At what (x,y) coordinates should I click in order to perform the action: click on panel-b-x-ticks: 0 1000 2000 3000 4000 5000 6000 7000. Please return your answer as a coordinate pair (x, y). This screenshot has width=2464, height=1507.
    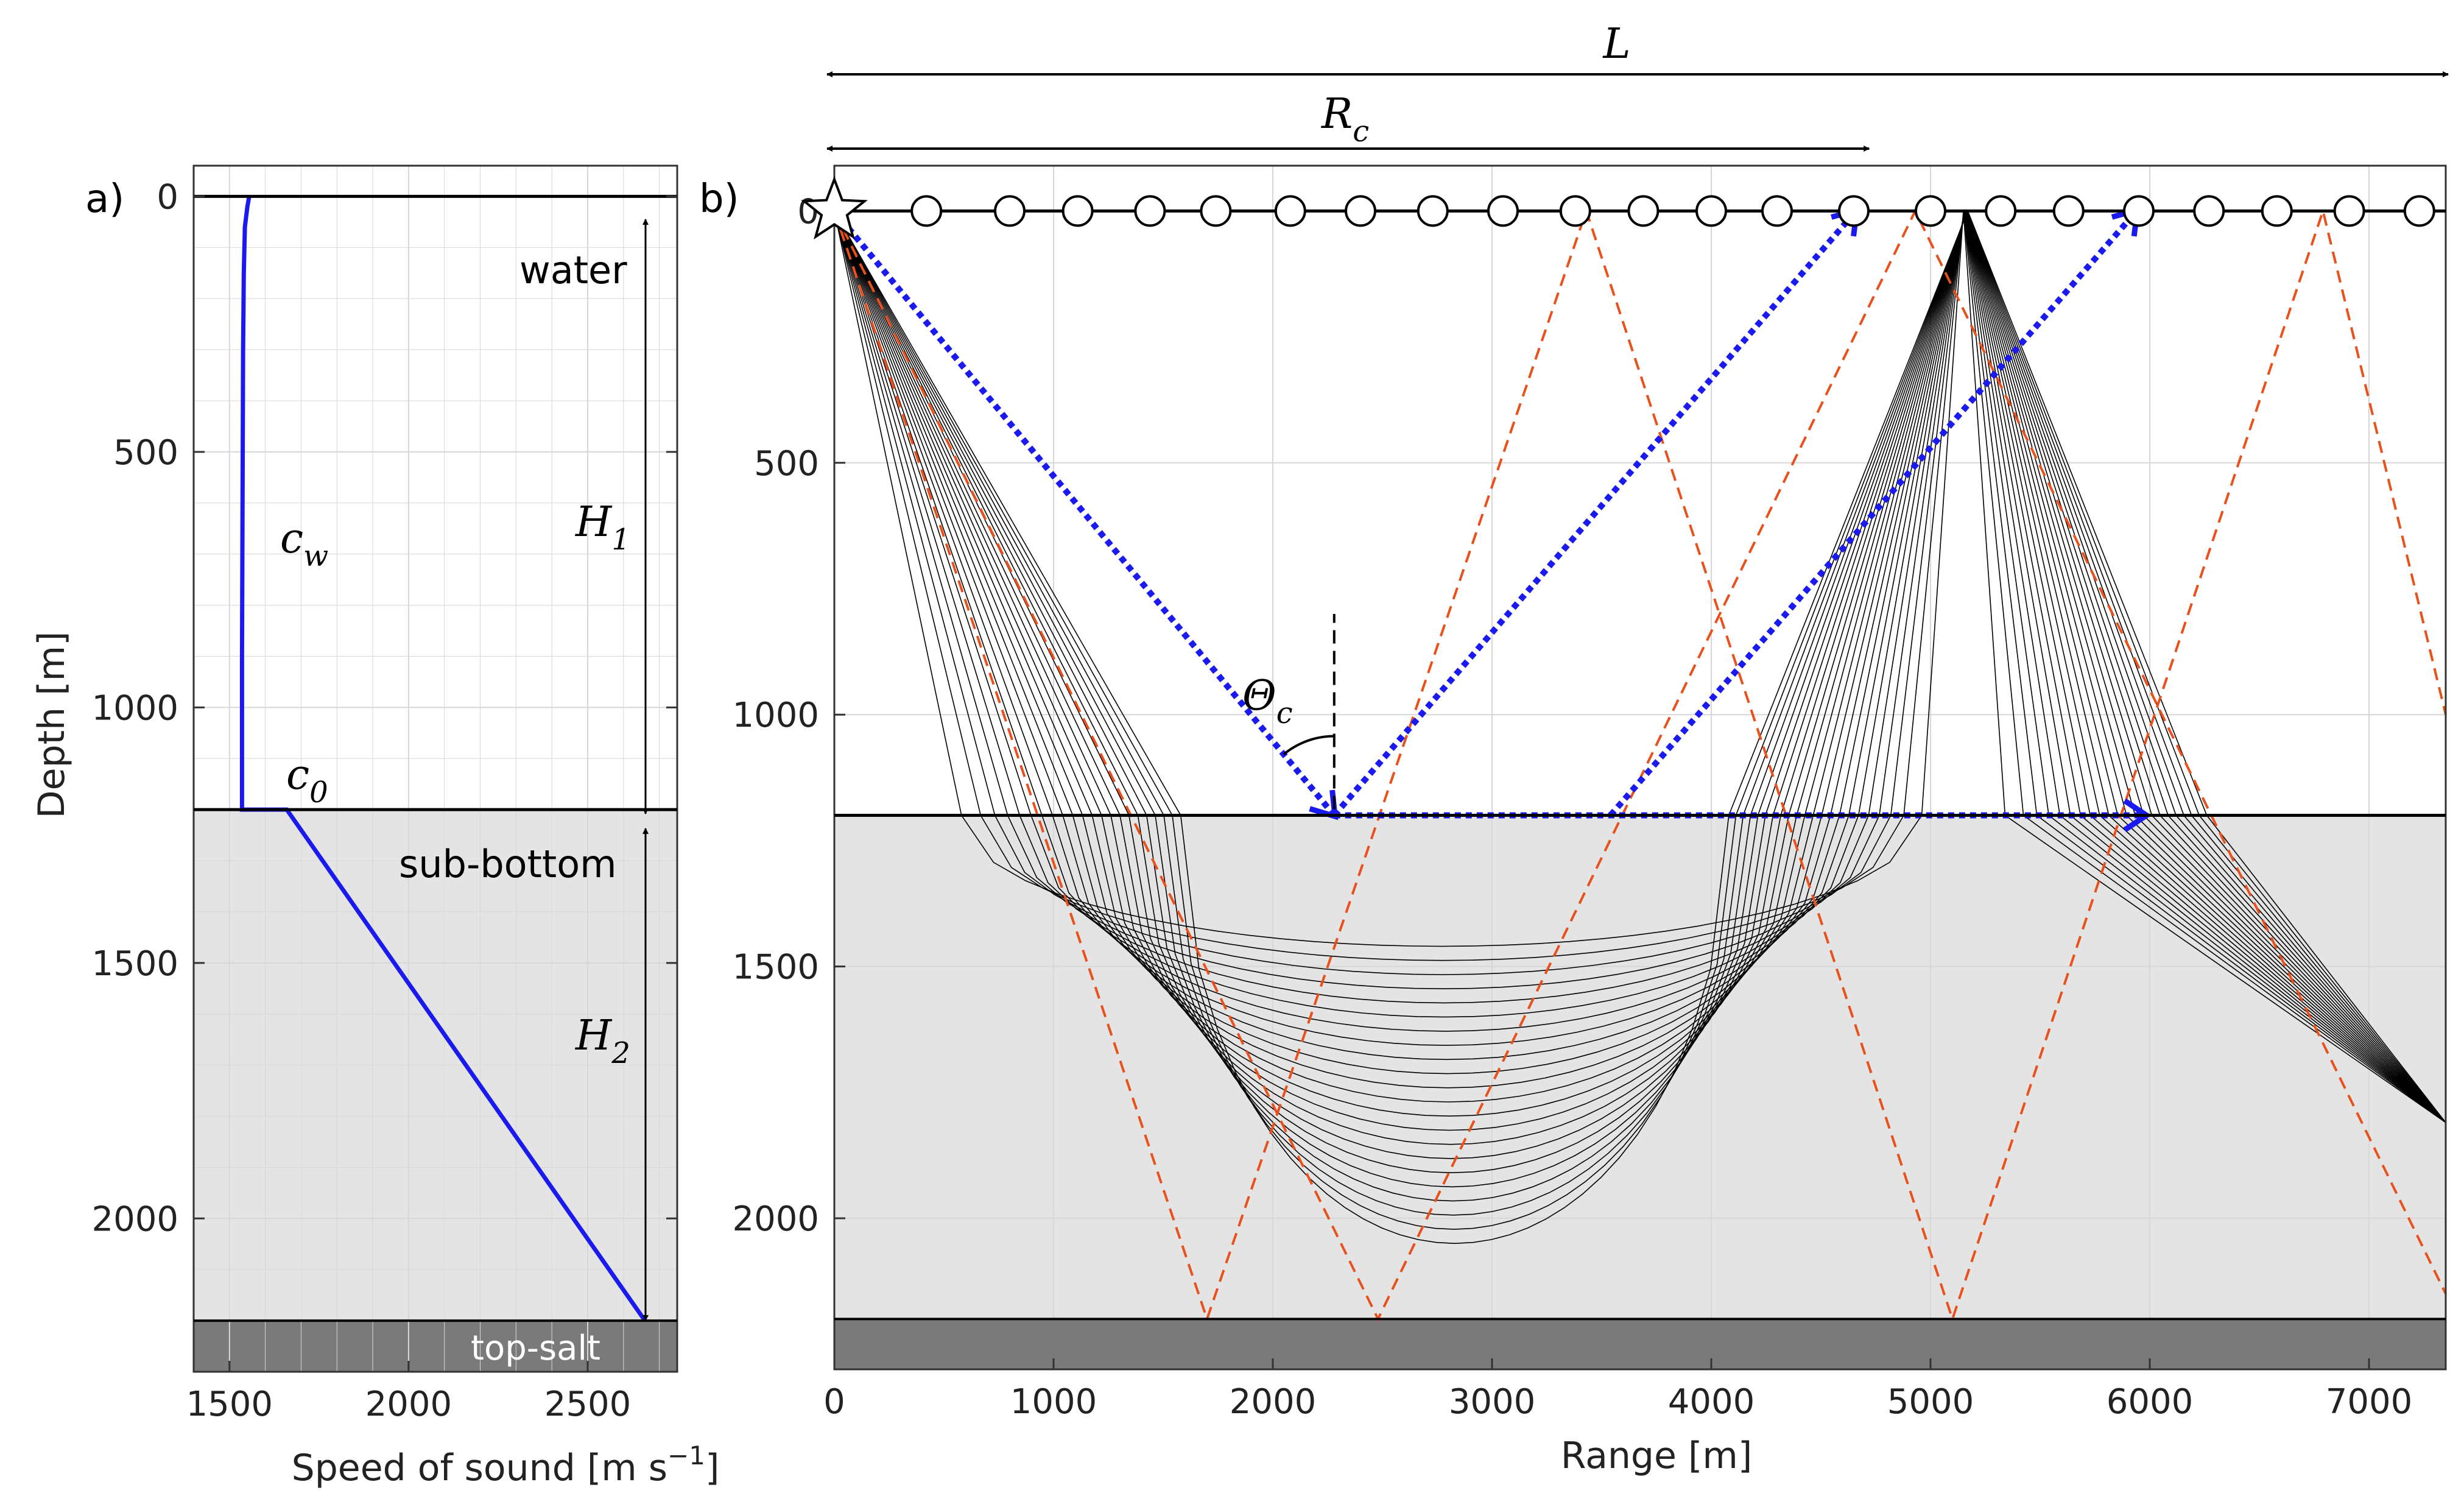
    Looking at the image, I should click on (1618, 1390).